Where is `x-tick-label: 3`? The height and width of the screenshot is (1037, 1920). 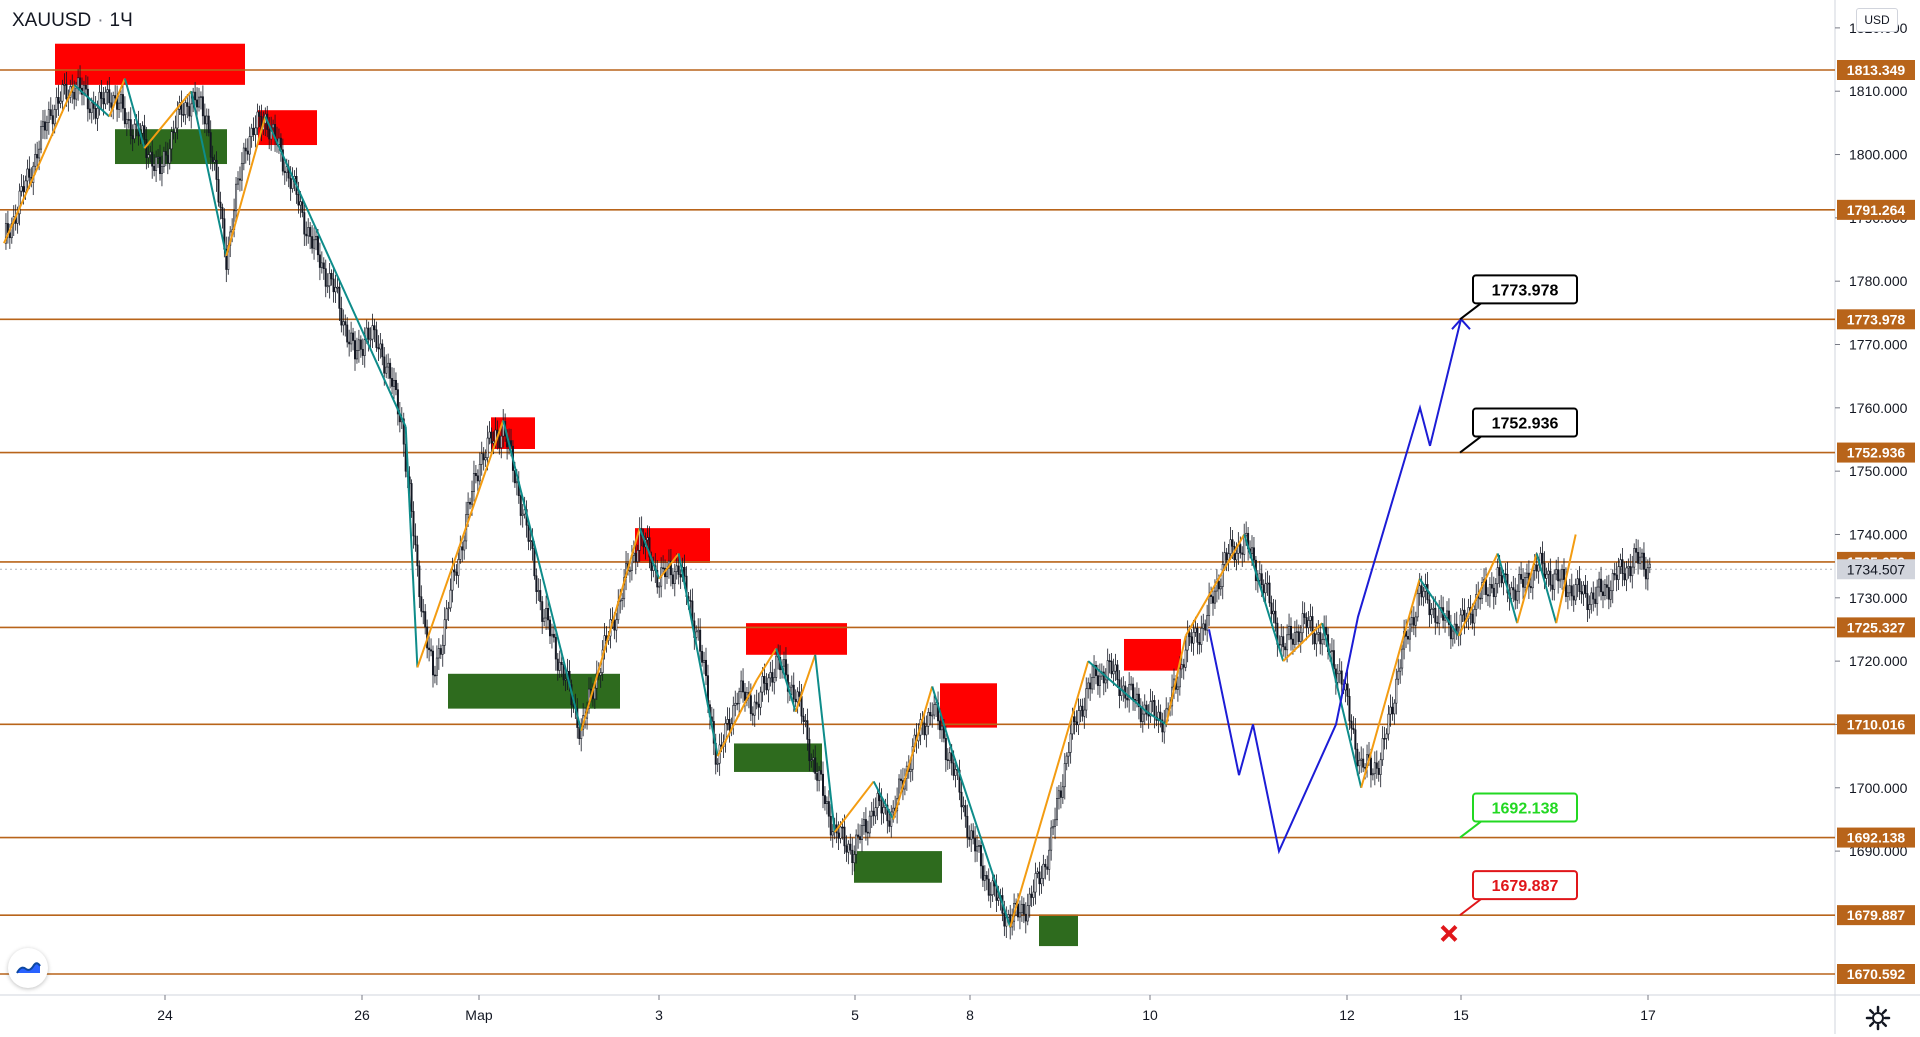 x-tick-label: 3 is located at coordinates (659, 1015).